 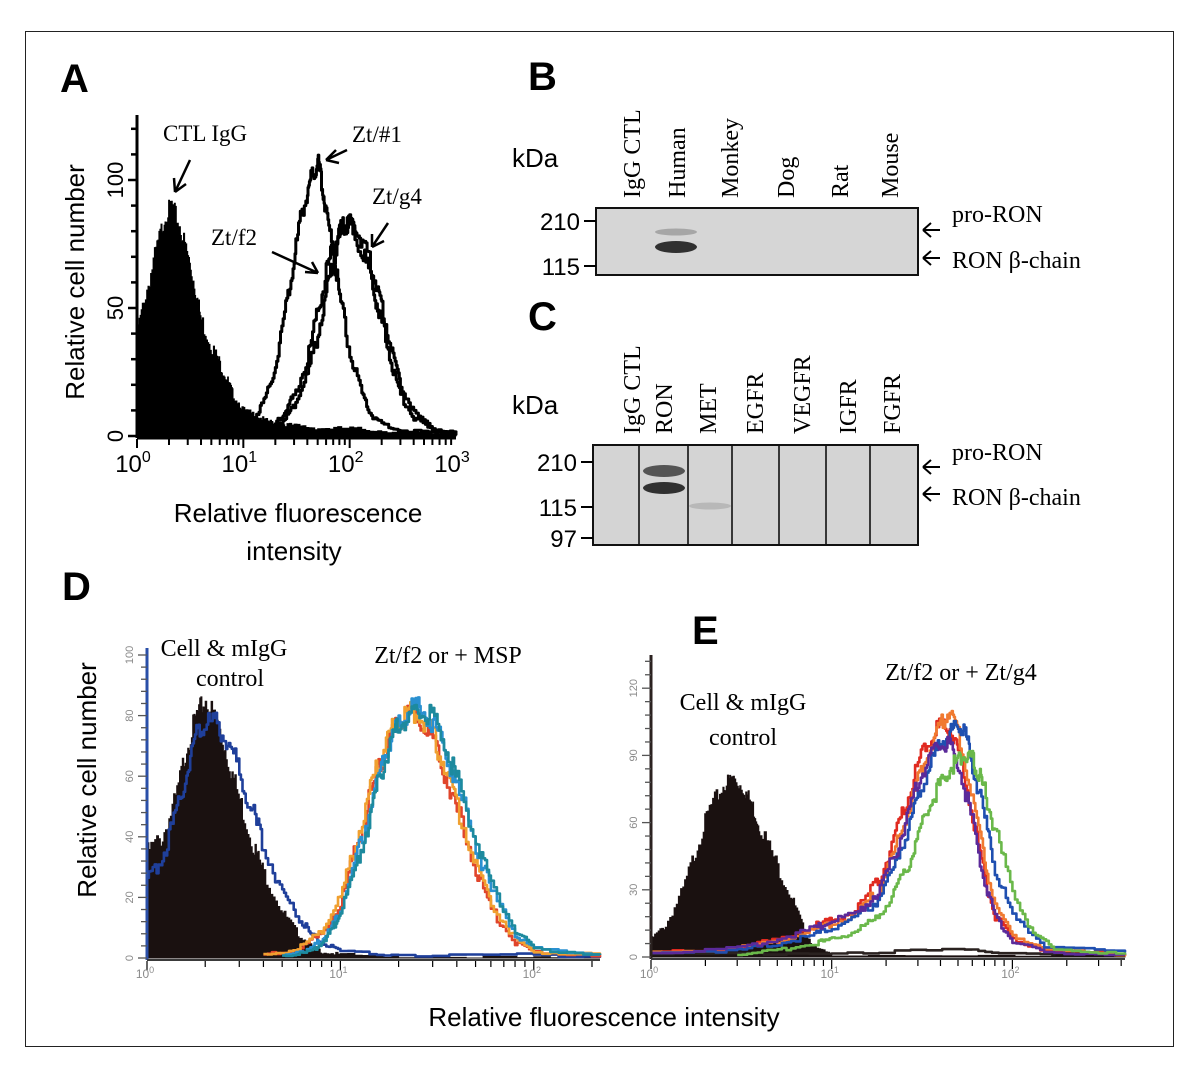 What do you see at coordinates (891, 165) in the screenshot?
I see `lane-label: Mouse` at bounding box center [891, 165].